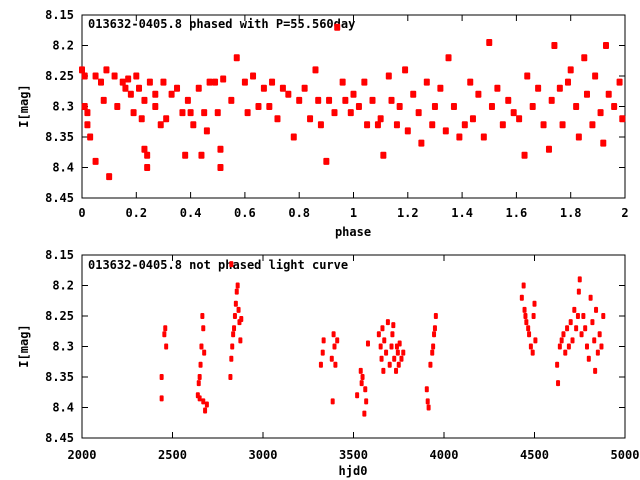 This screenshot has width=640, height=480. Describe the element at coordinates (353, 455) in the screenshot. I see `x-tick-label: 3500` at that location.